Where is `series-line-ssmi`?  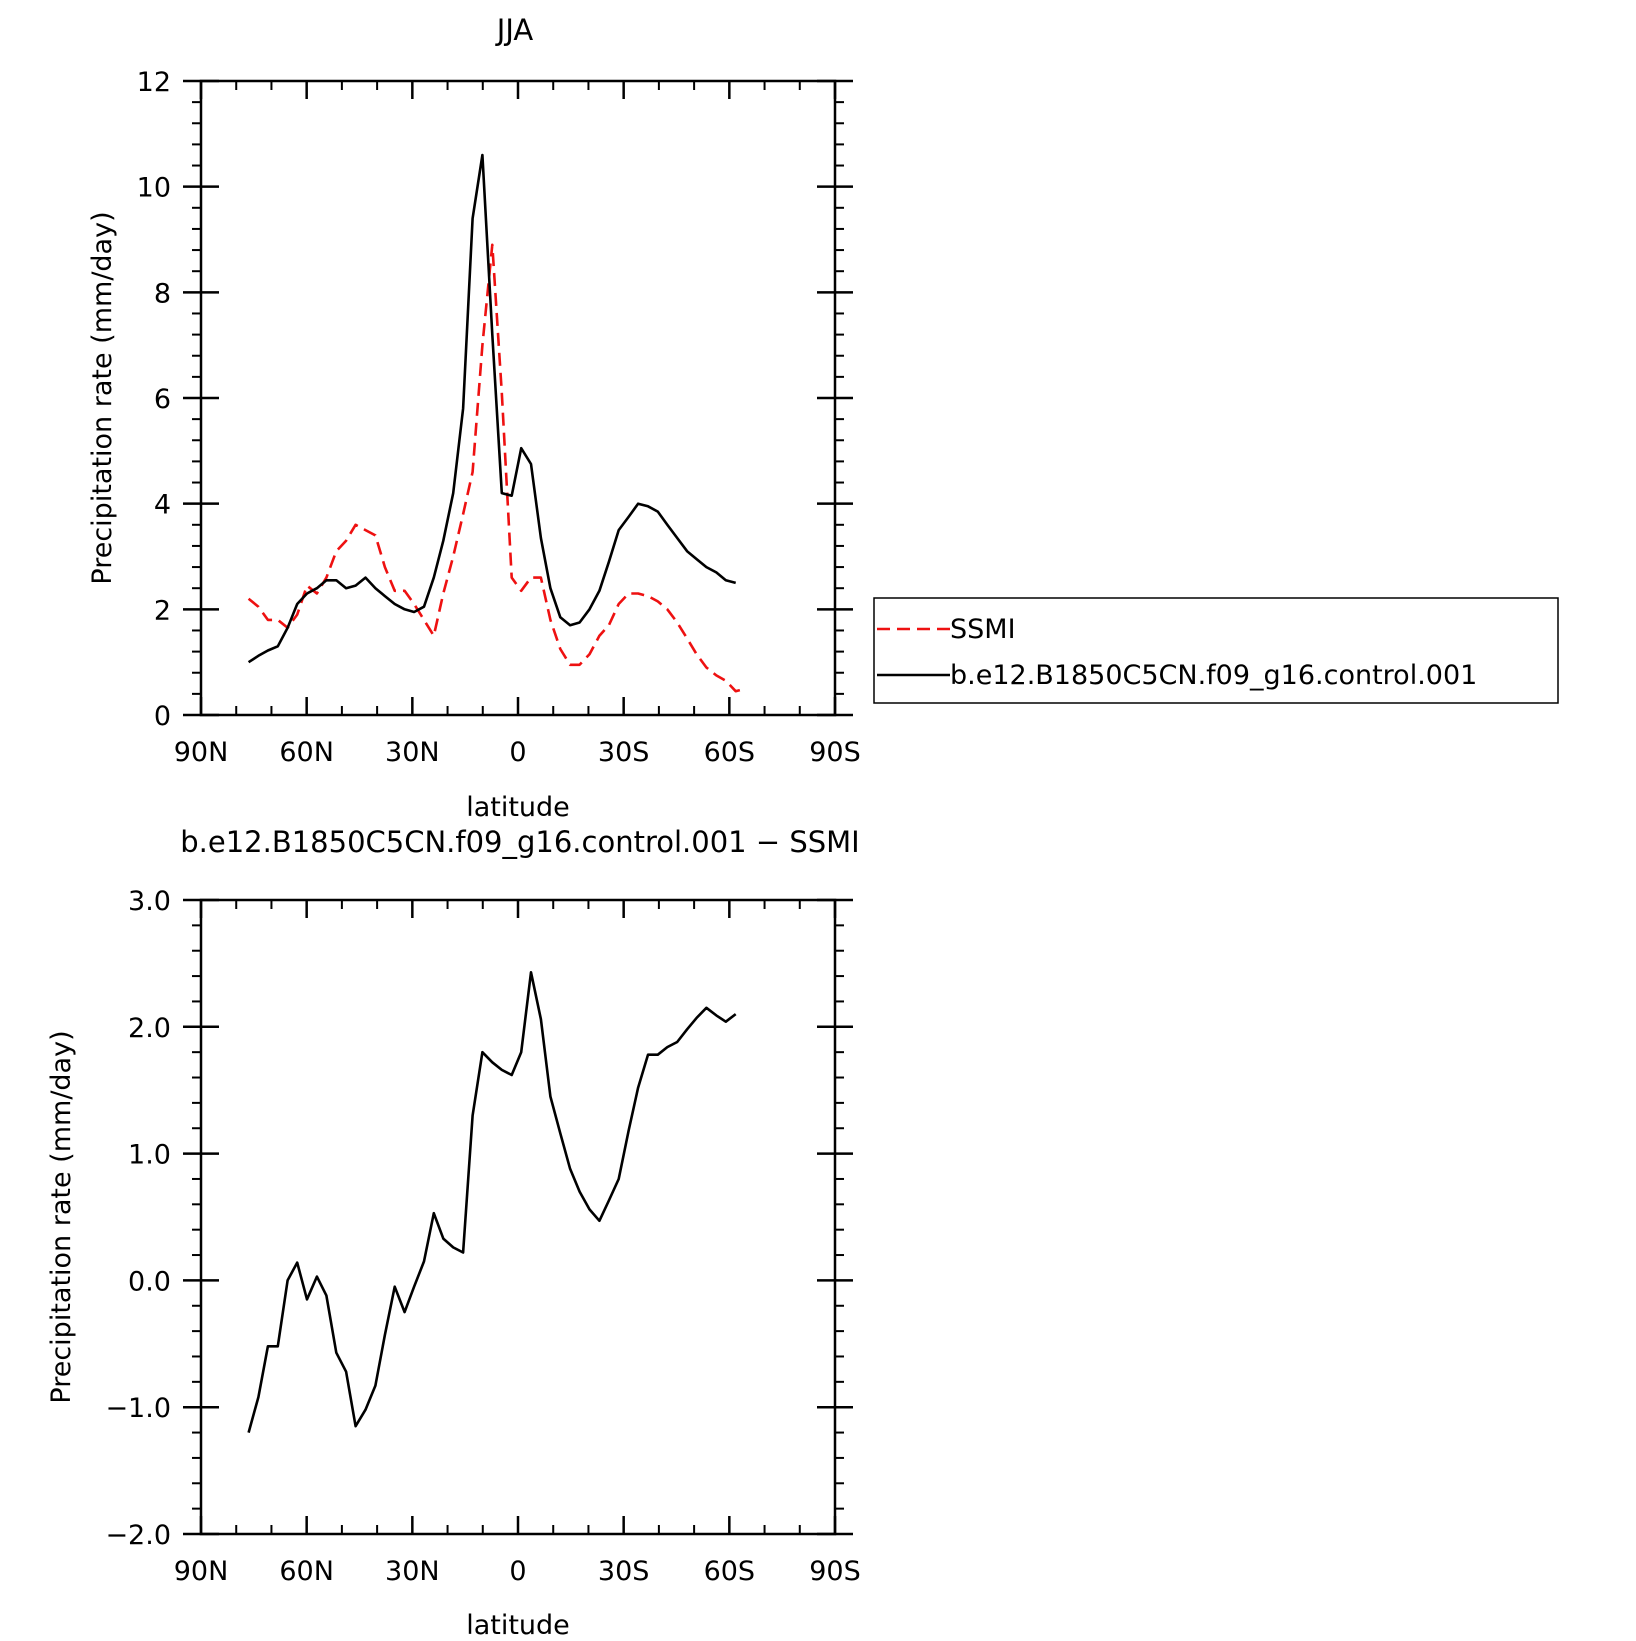
series-line-ssmi is located at coordinates (496, 468).